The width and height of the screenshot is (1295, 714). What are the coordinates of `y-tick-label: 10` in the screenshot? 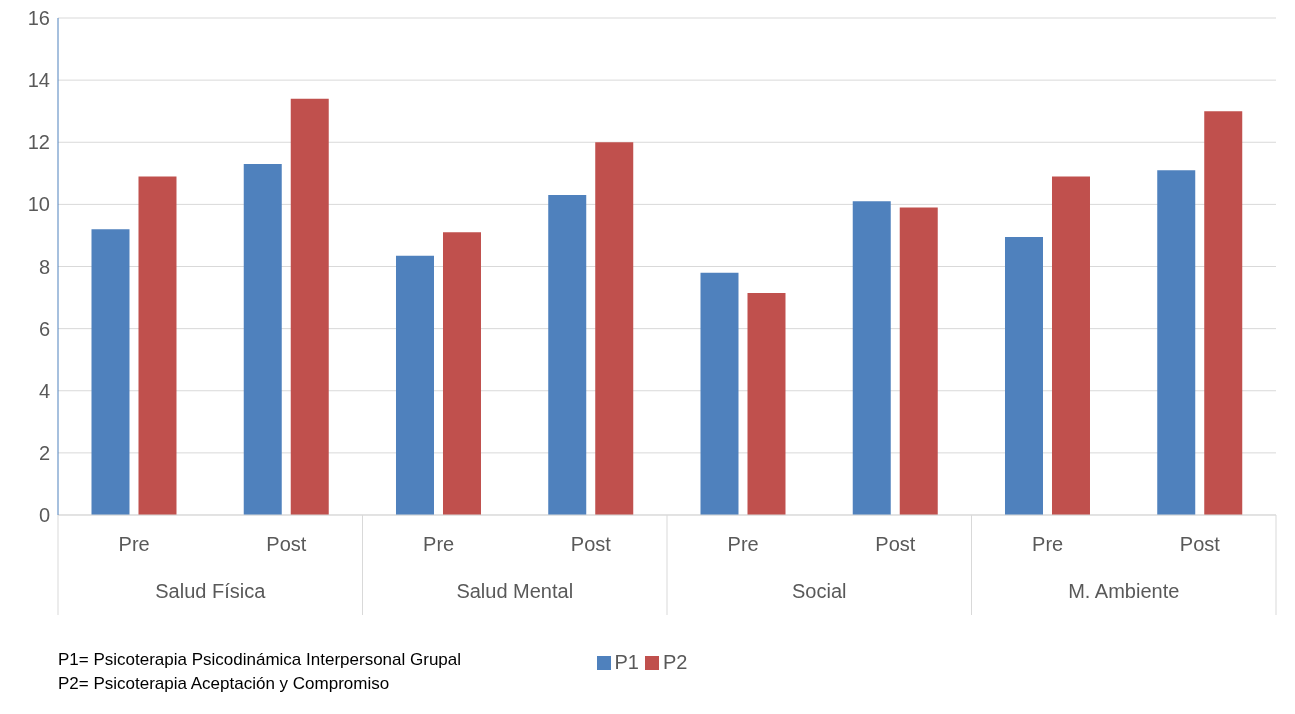 It's located at (38, 204).